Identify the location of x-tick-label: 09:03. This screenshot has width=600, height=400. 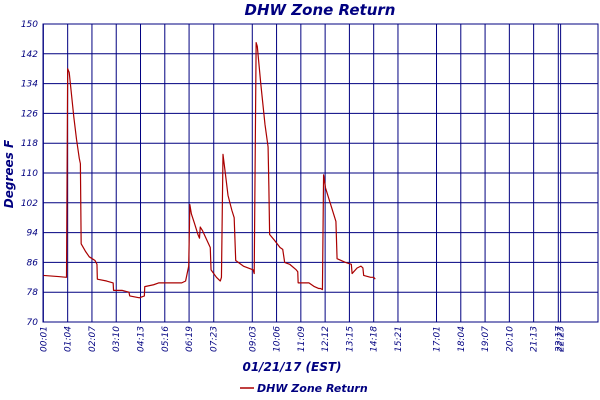
(253, 339).